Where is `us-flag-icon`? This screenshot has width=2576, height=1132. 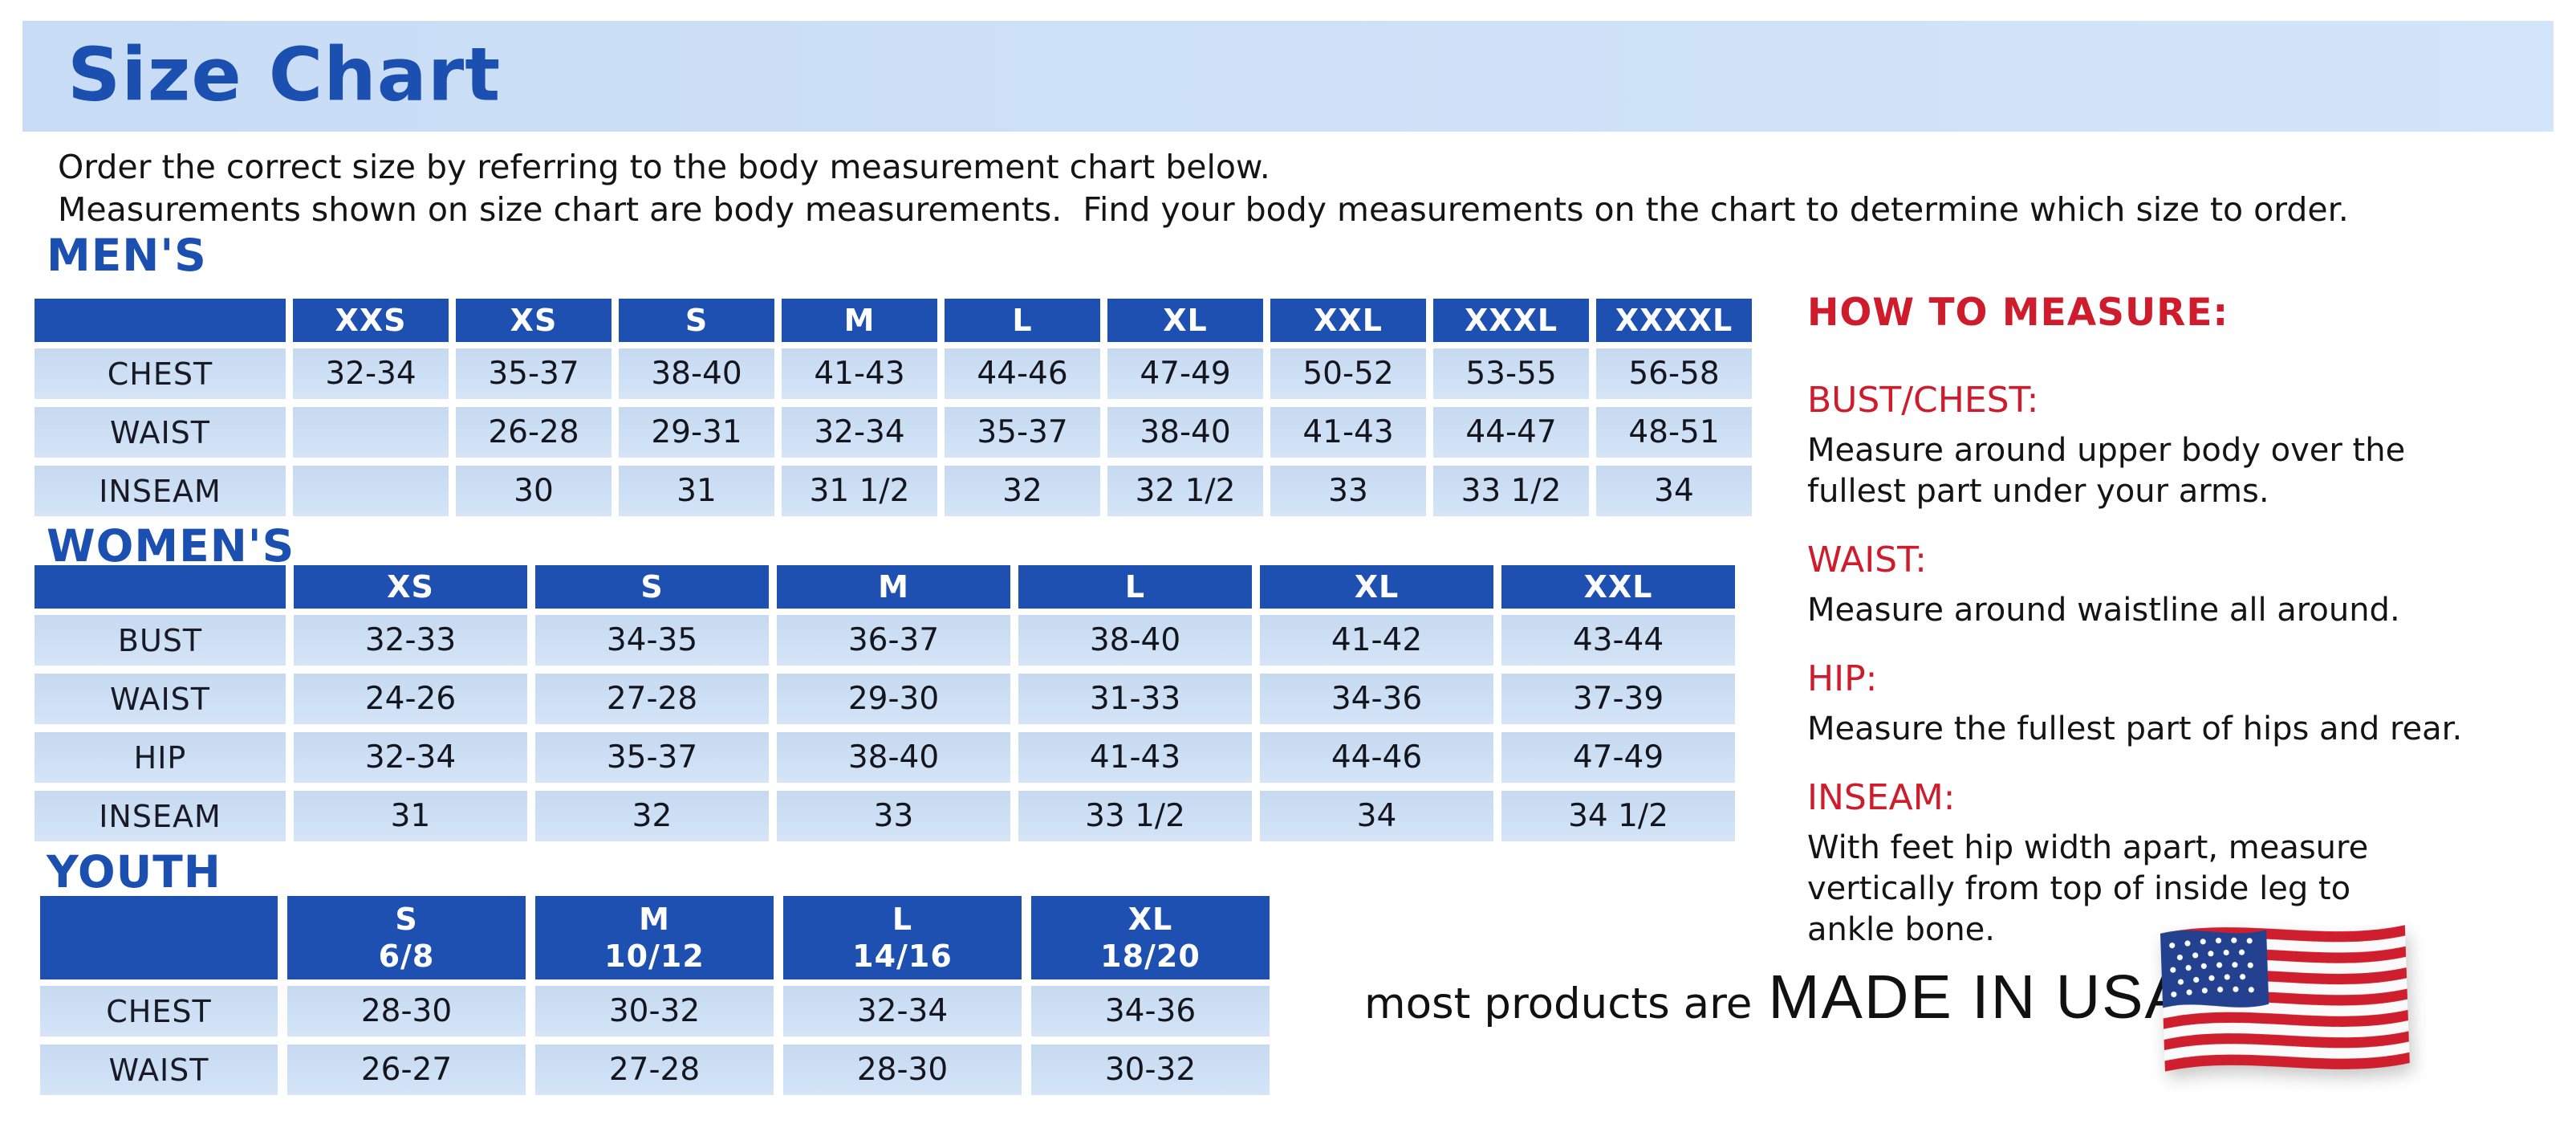
us-flag-icon is located at coordinates (2285, 1001).